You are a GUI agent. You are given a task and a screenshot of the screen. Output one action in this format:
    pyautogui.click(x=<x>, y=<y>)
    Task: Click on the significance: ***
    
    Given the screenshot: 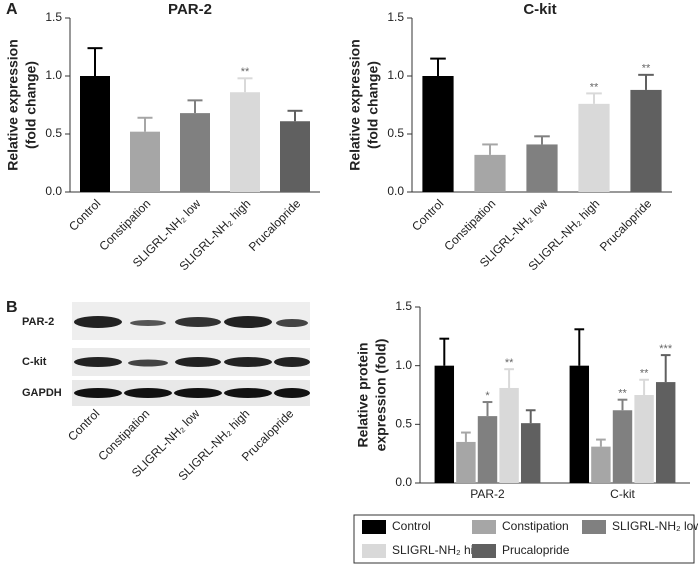 What is the action you would take?
    pyautogui.click(x=666, y=349)
    